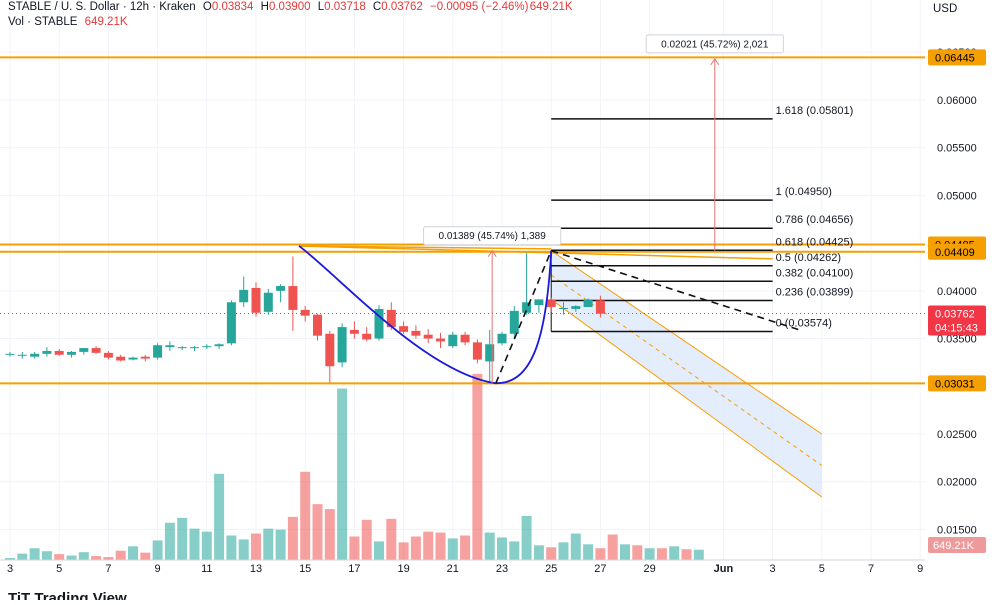 The image size is (1000, 605). I want to click on dashed-projection-line, so click(647, 316).